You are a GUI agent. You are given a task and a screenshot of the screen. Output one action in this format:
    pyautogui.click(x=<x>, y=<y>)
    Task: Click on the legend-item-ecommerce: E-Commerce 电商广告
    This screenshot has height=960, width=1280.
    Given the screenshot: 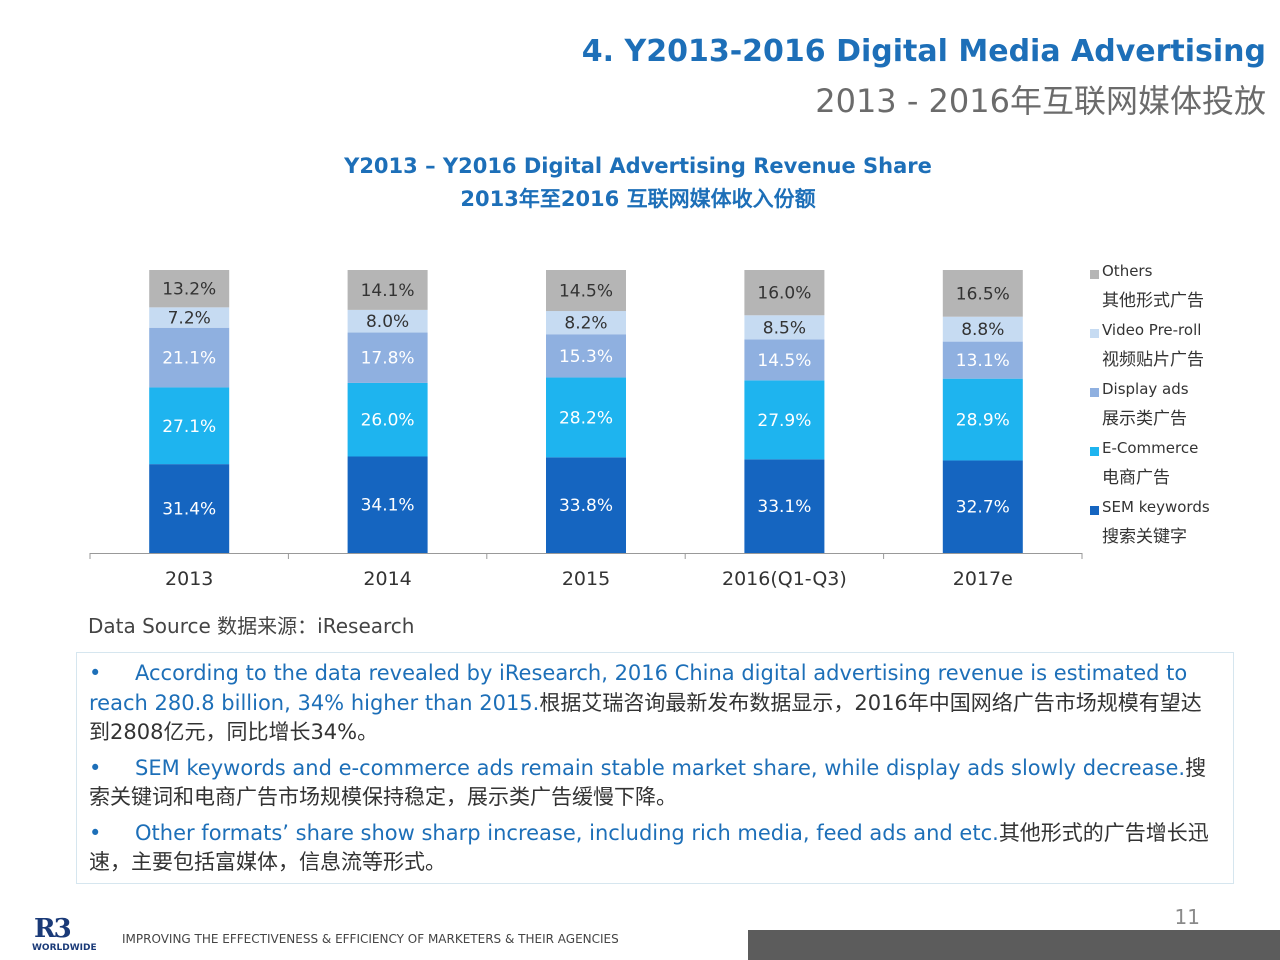 What is the action you would take?
    pyautogui.click(x=1180, y=468)
    